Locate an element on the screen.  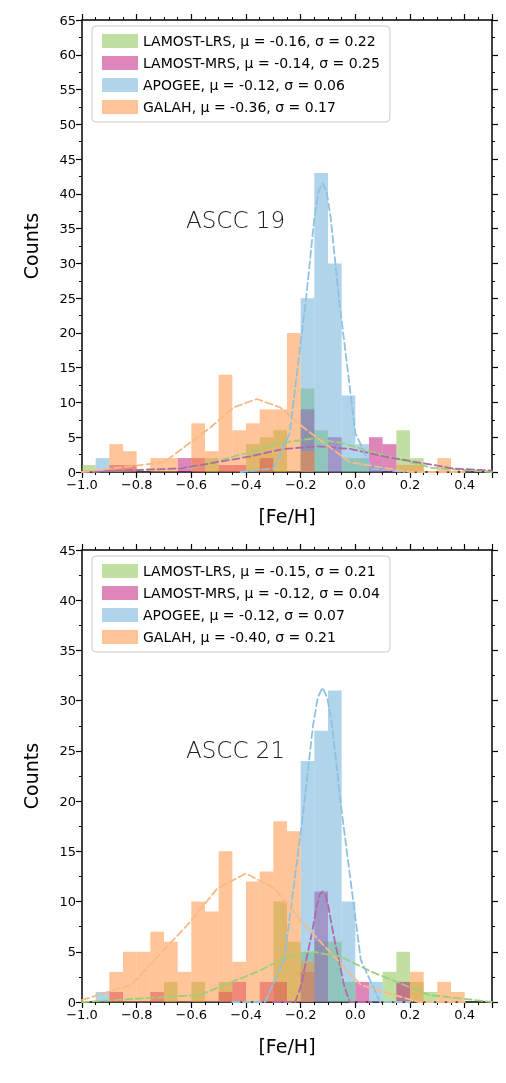
legend-label: APOGEE, μ = -0.12, σ = 0.06 is located at coordinates (244, 85).